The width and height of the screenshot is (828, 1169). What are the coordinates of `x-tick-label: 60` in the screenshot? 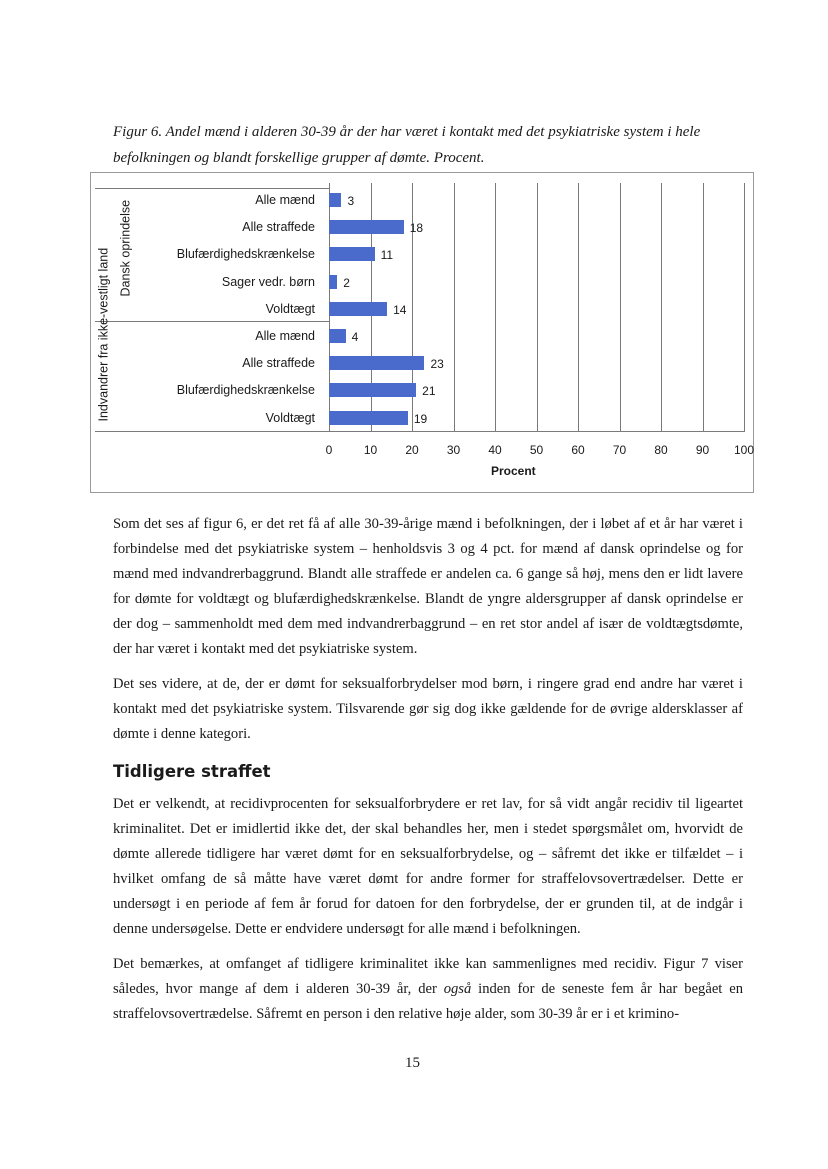 It's located at (578, 450).